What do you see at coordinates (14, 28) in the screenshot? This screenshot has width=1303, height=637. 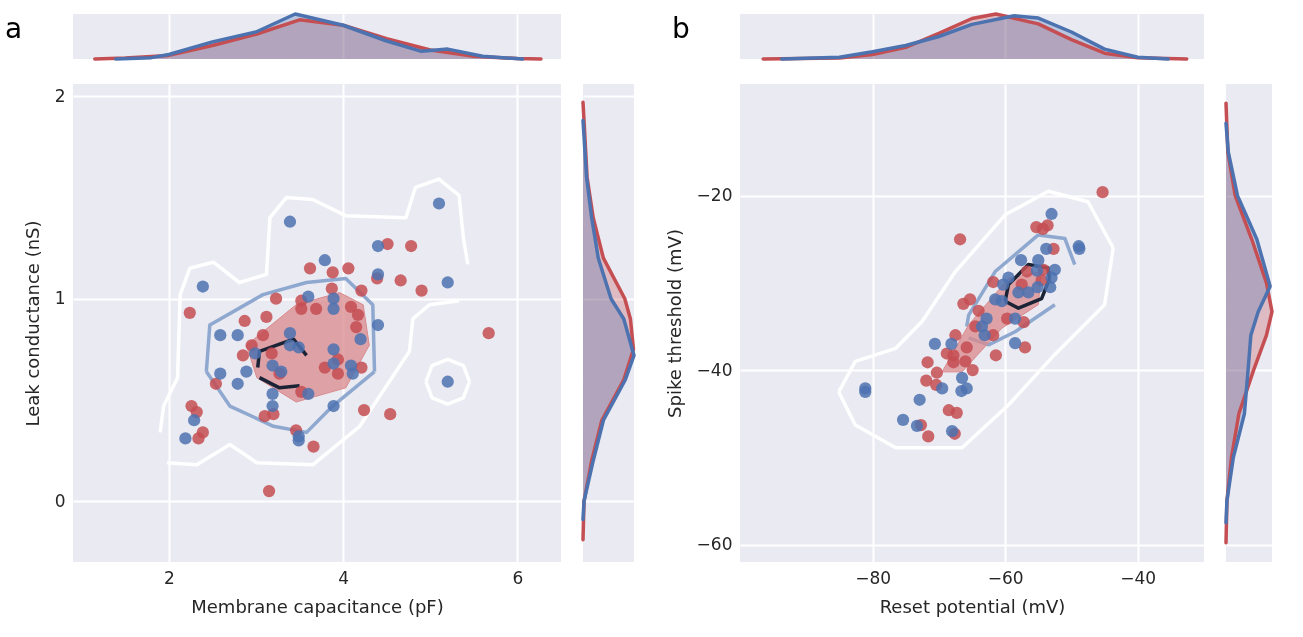 I see `chart-title: a` at bounding box center [14, 28].